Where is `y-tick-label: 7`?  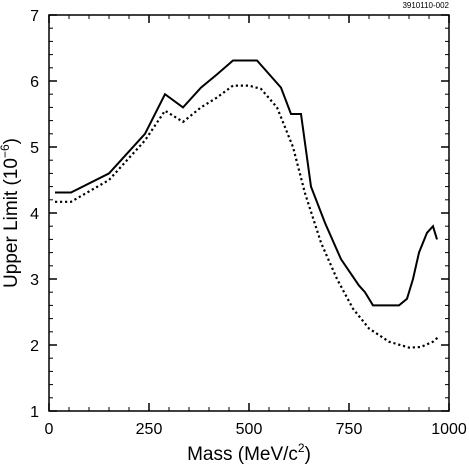
y-tick-label: 7 is located at coordinates (34, 16).